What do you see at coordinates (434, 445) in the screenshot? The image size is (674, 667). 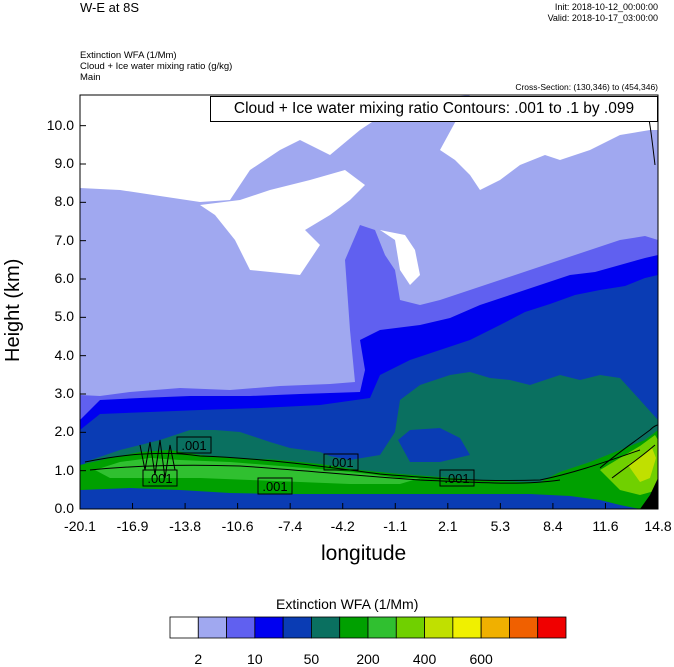 I see `region-level-5b` at bounding box center [434, 445].